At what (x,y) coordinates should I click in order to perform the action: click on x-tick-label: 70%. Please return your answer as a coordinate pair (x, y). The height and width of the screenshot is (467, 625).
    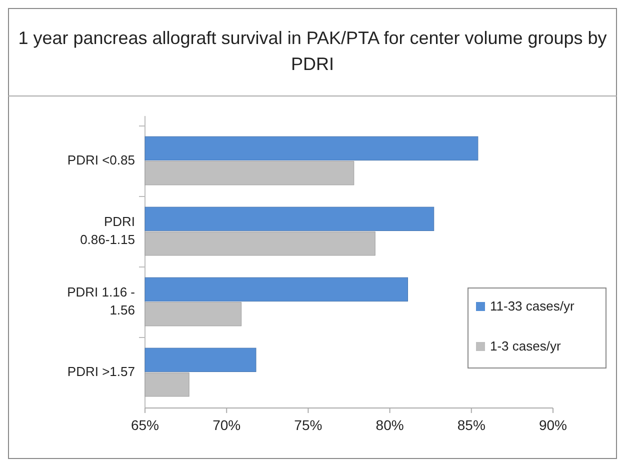
    Looking at the image, I should click on (226, 425).